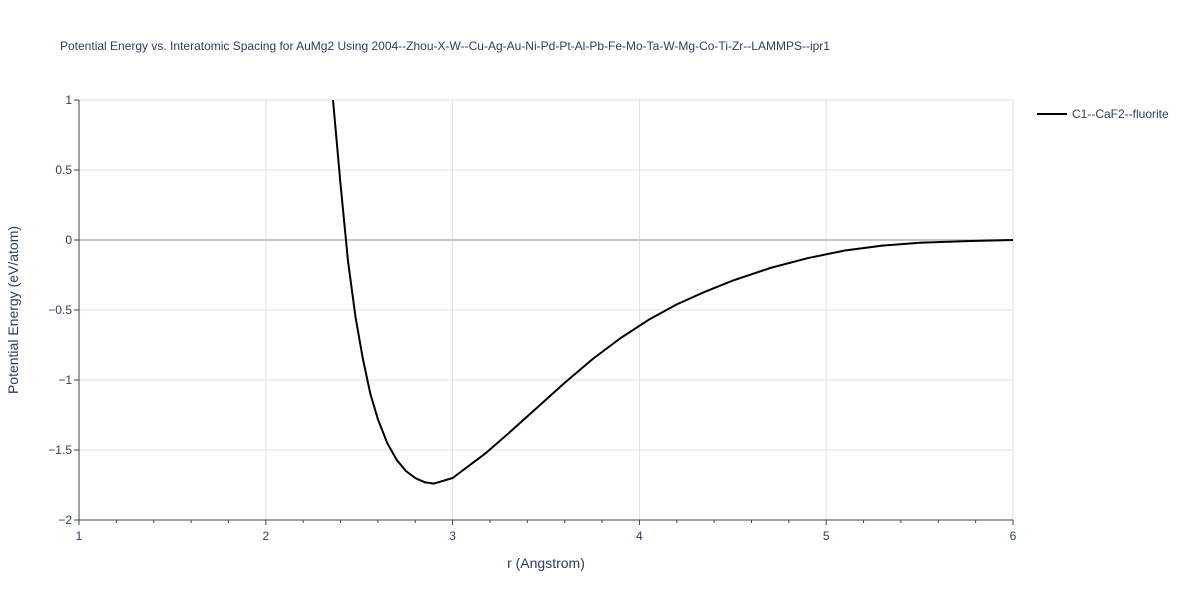  Describe the element at coordinates (68, 100) in the screenshot. I see `y-tick-label: 1` at that location.